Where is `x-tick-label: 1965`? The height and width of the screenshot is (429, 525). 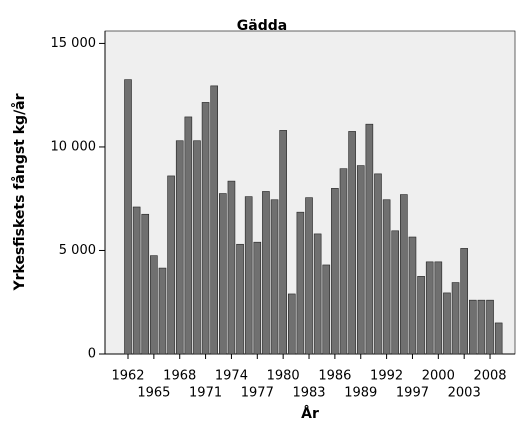 x-tick-label: 1965 is located at coordinates (153, 393).